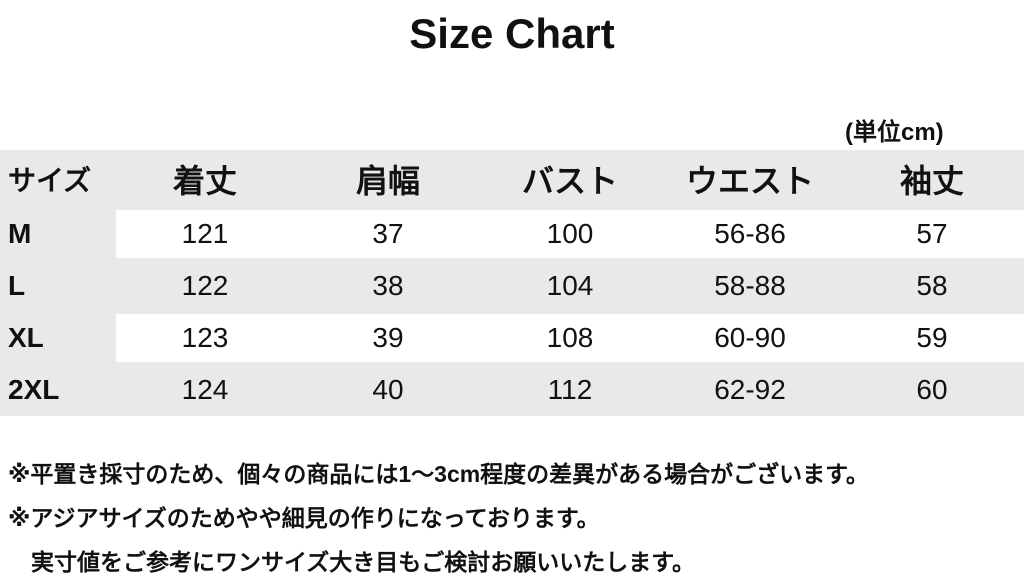 The height and width of the screenshot is (584, 1024). I want to click on table-cell: 2XL, so click(34, 389).